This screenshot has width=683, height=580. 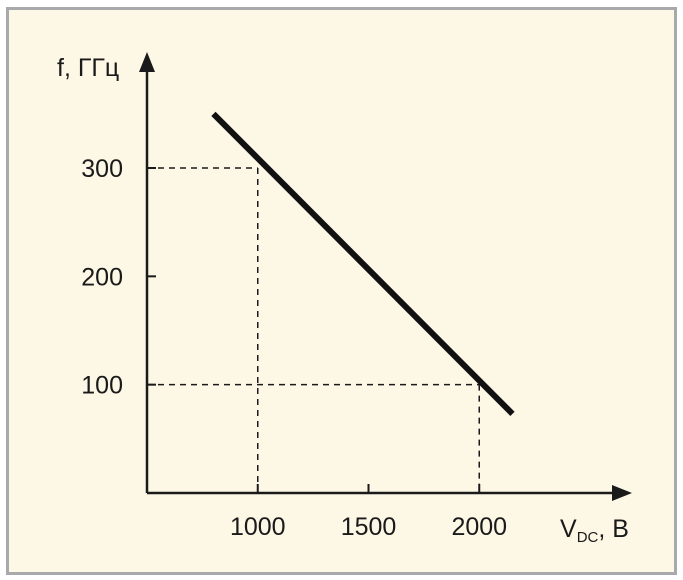 I want to click on y-axis-label: f, ГГц, so click(x=88, y=68).